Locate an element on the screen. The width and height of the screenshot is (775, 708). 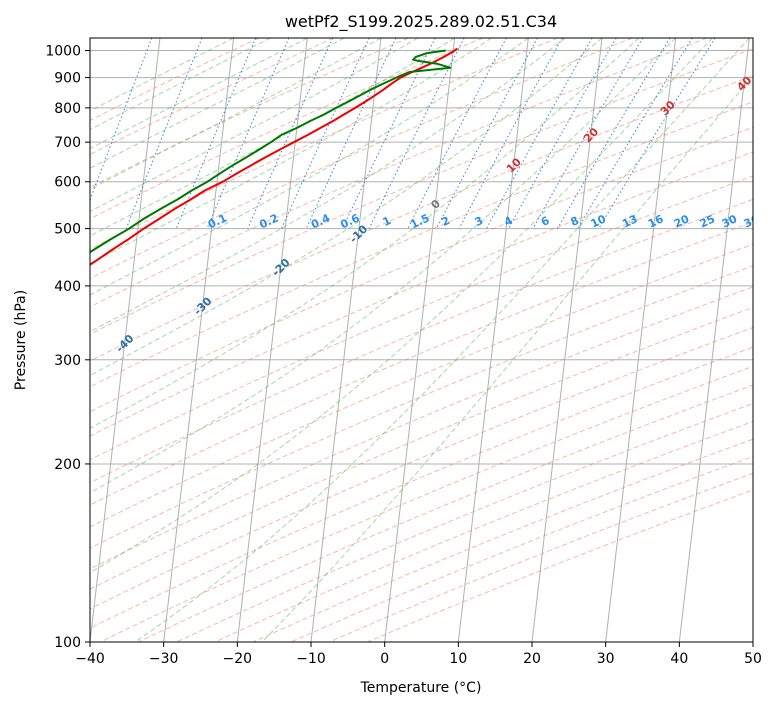
mixing-ratio-label: 1 is located at coordinates (387, 221).